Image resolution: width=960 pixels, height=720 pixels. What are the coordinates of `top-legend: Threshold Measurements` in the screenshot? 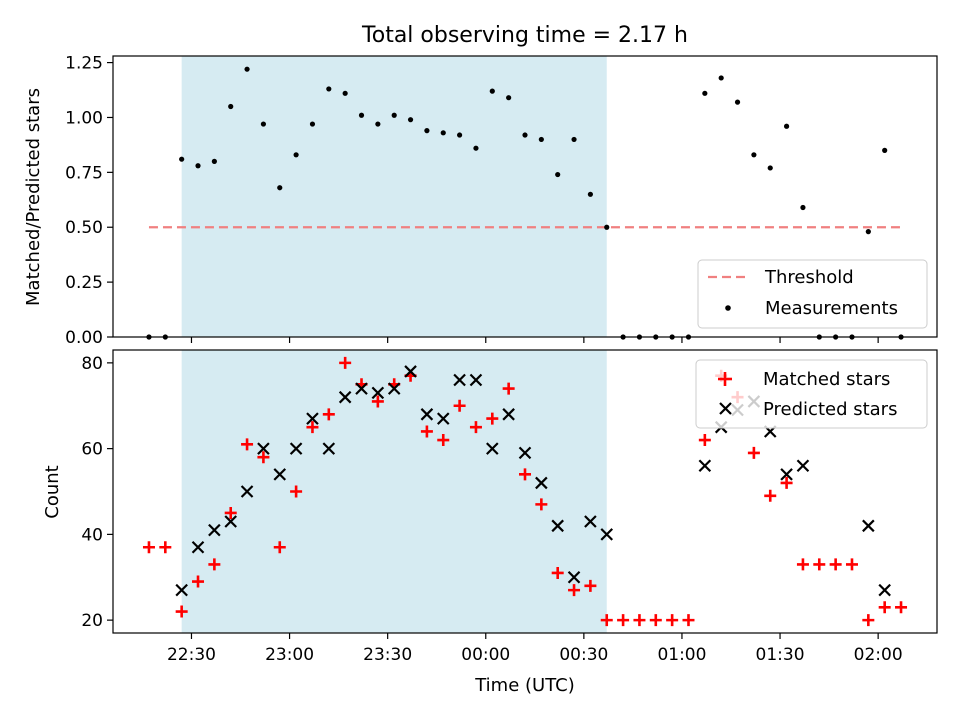 It's located at (812, 294).